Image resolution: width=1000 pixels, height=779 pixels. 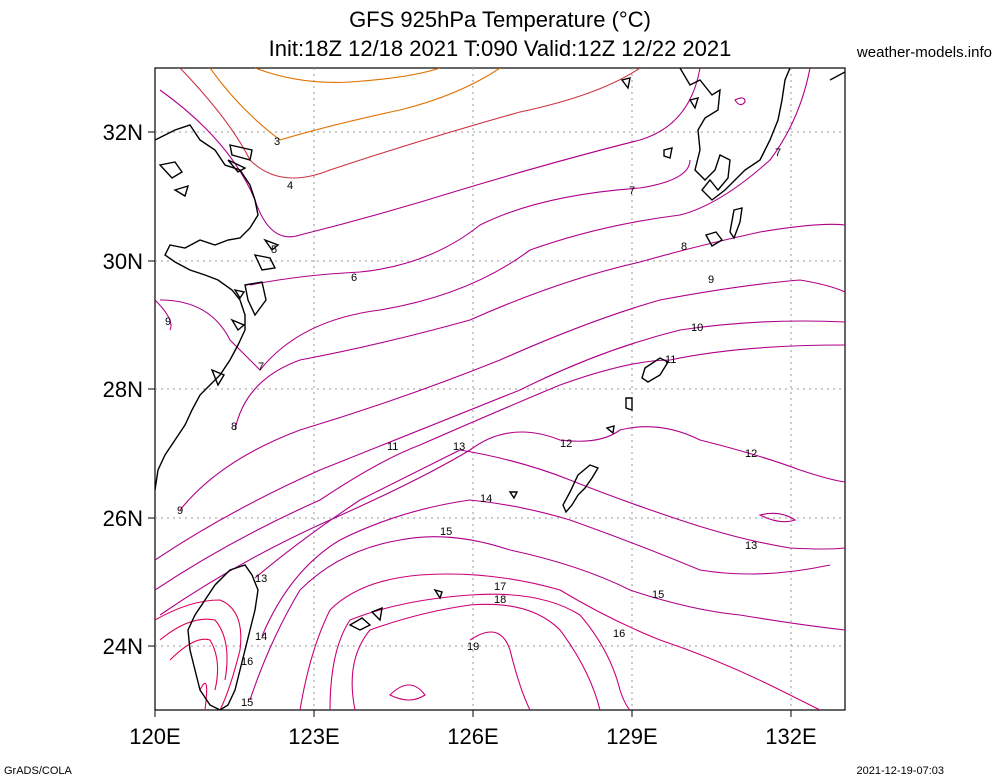 I want to click on china-coast, so click(x=207, y=307).